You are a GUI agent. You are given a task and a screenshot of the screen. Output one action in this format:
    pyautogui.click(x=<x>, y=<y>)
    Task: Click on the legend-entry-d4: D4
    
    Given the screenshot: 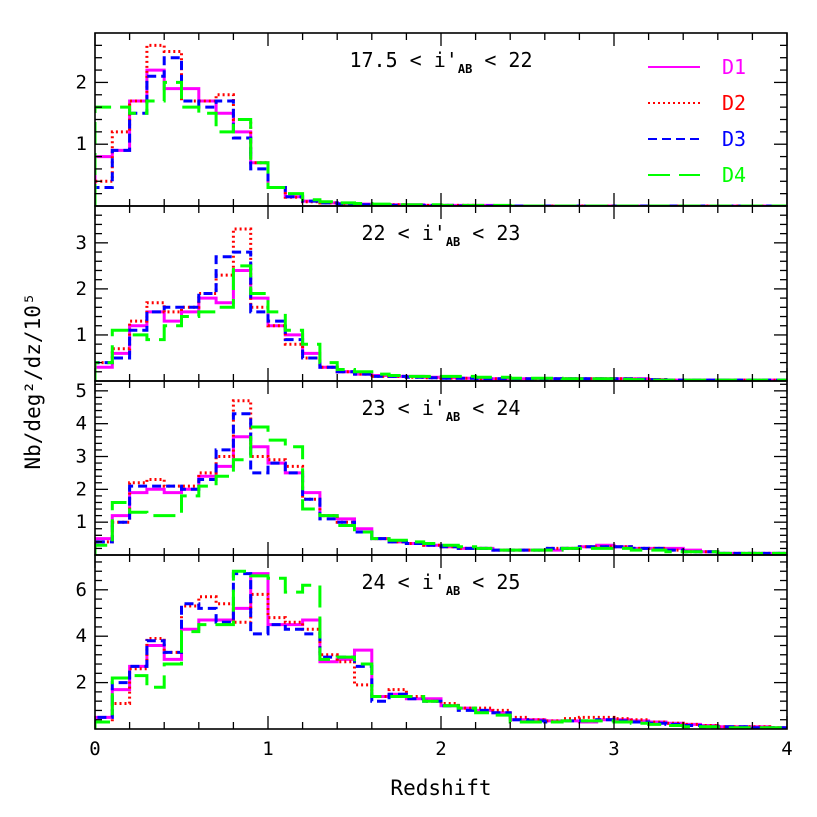 What is the action you would take?
    pyautogui.click(x=697, y=175)
    